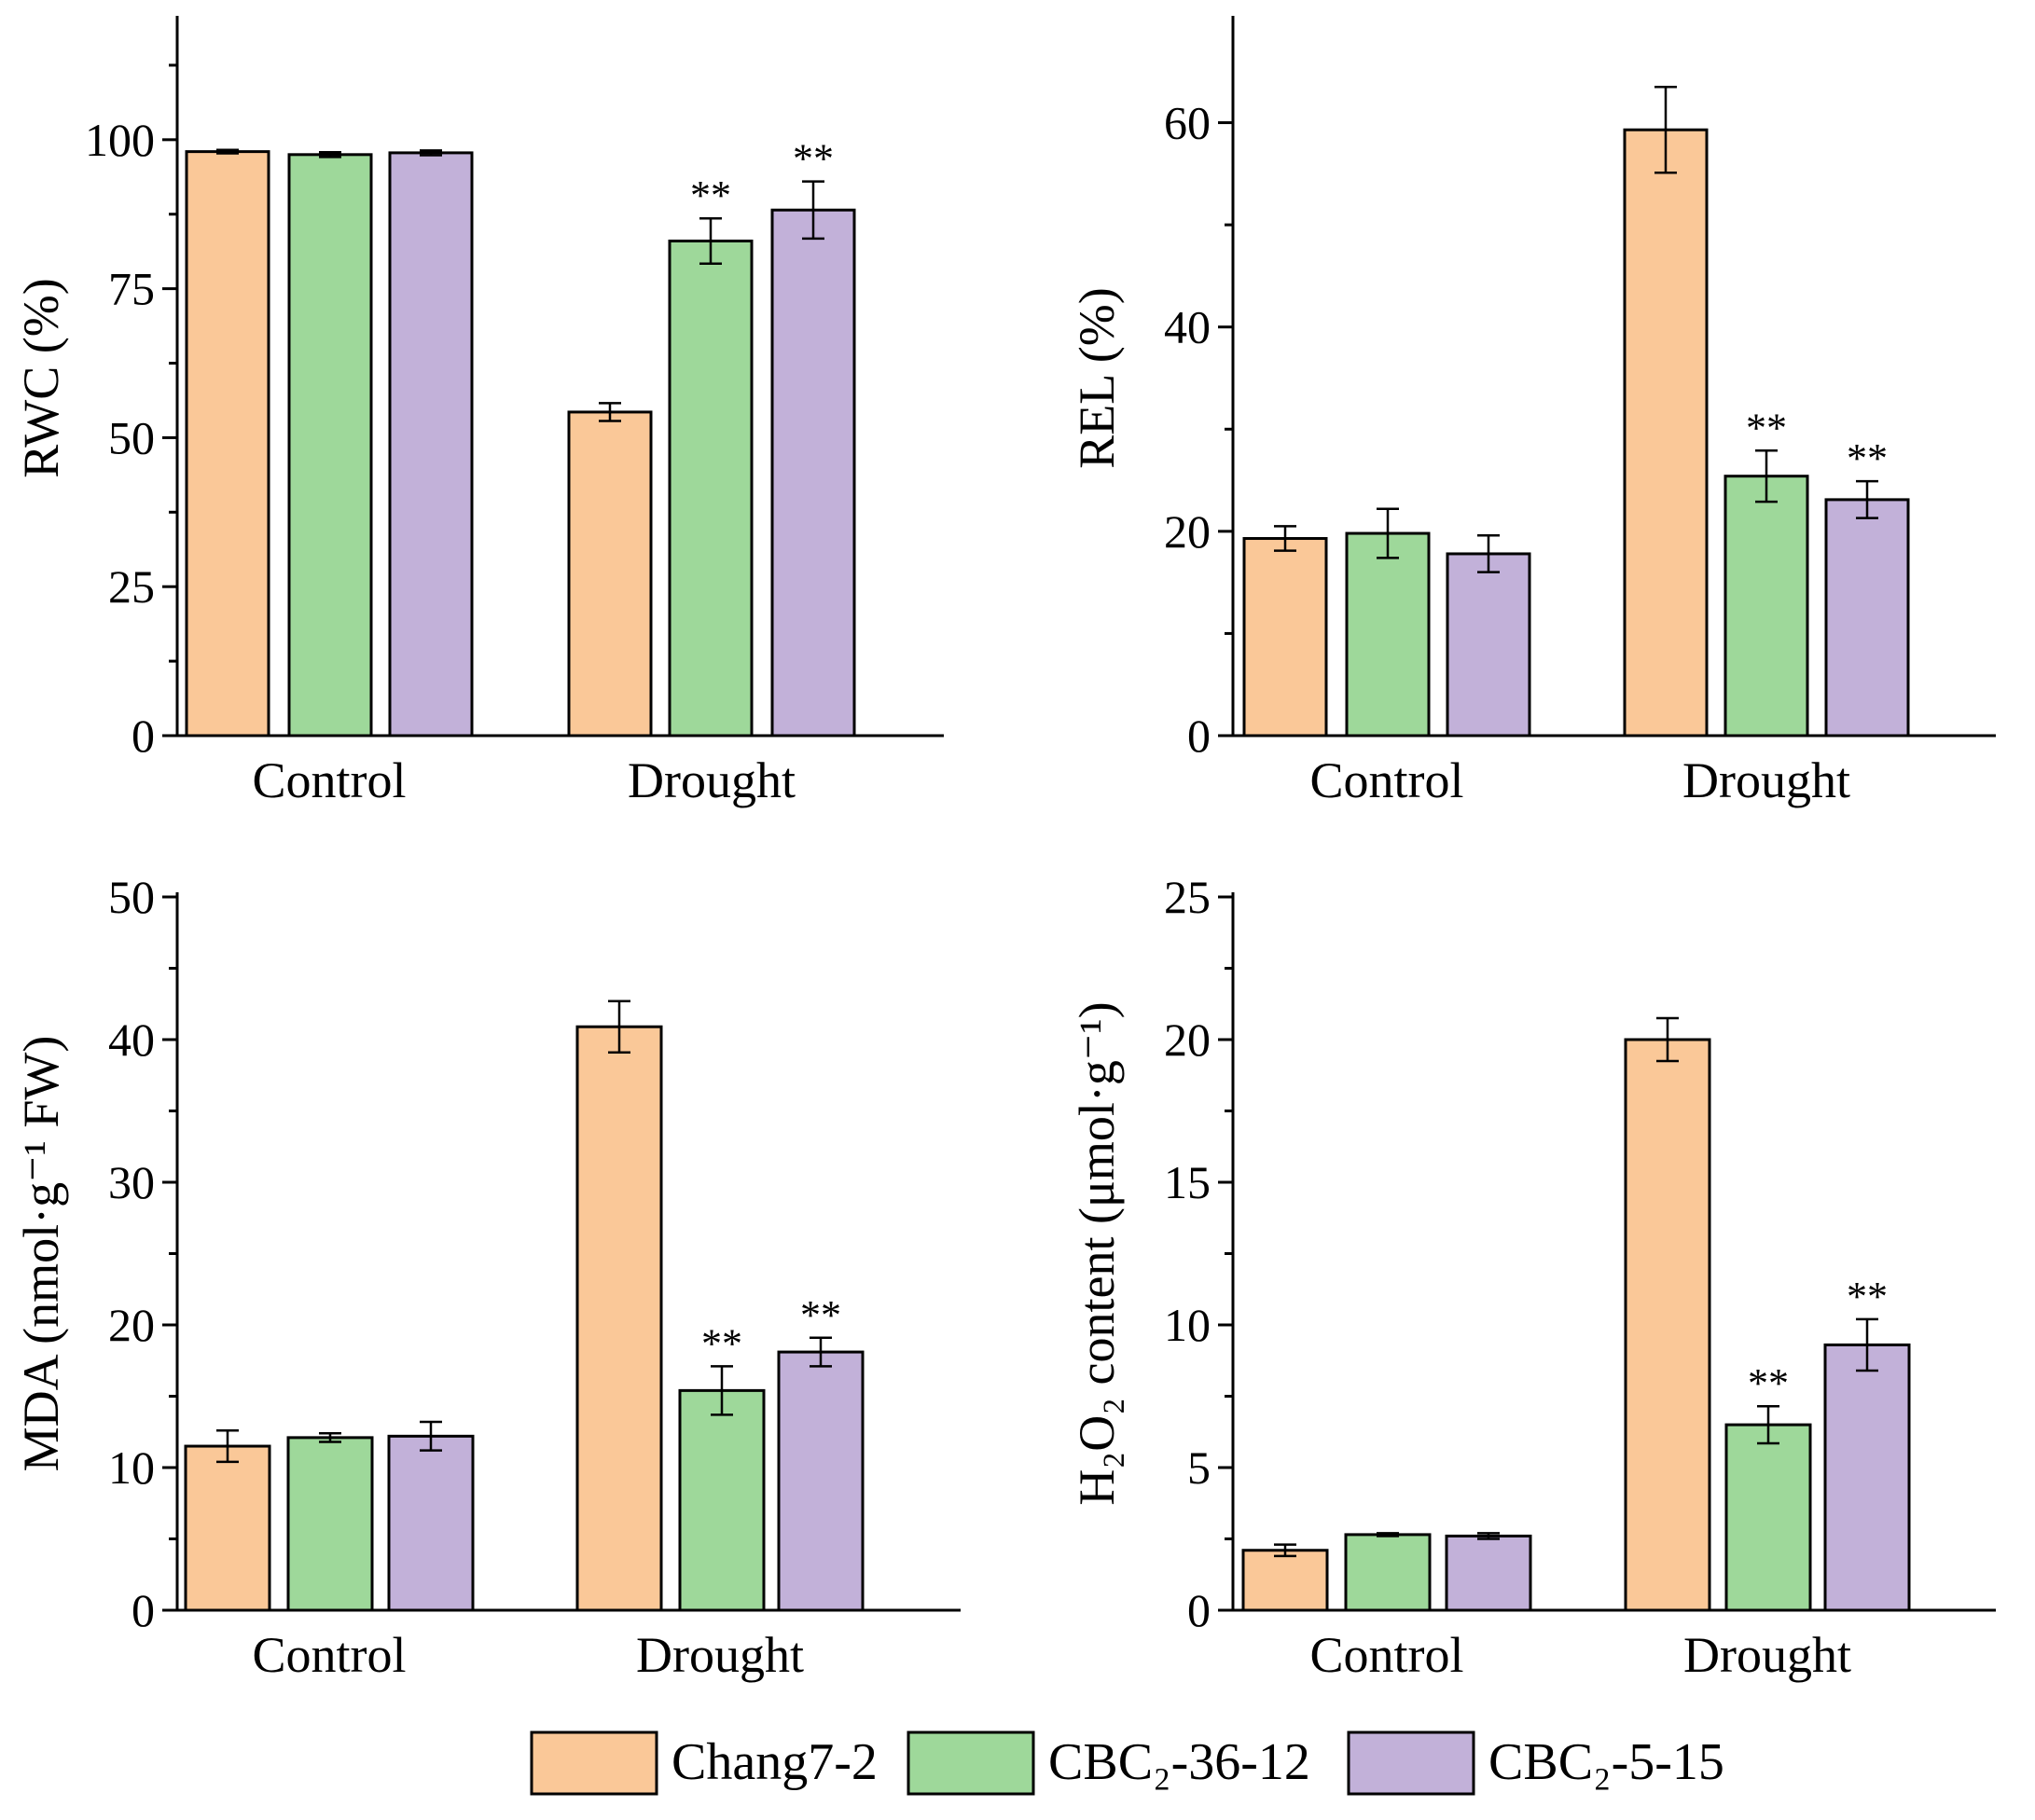  What do you see at coordinates (1606, 1762) in the screenshot?
I see `legend-label-cbc2-5-15: CBC₂-5-15` at bounding box center [1606, 1762].